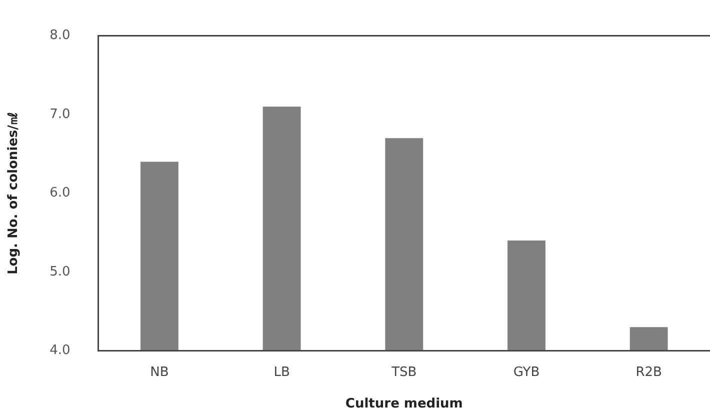 The image size is (710, 416). I want to click on y-axis-title: Log. No. of colonies/㎖, so click(14, 193).